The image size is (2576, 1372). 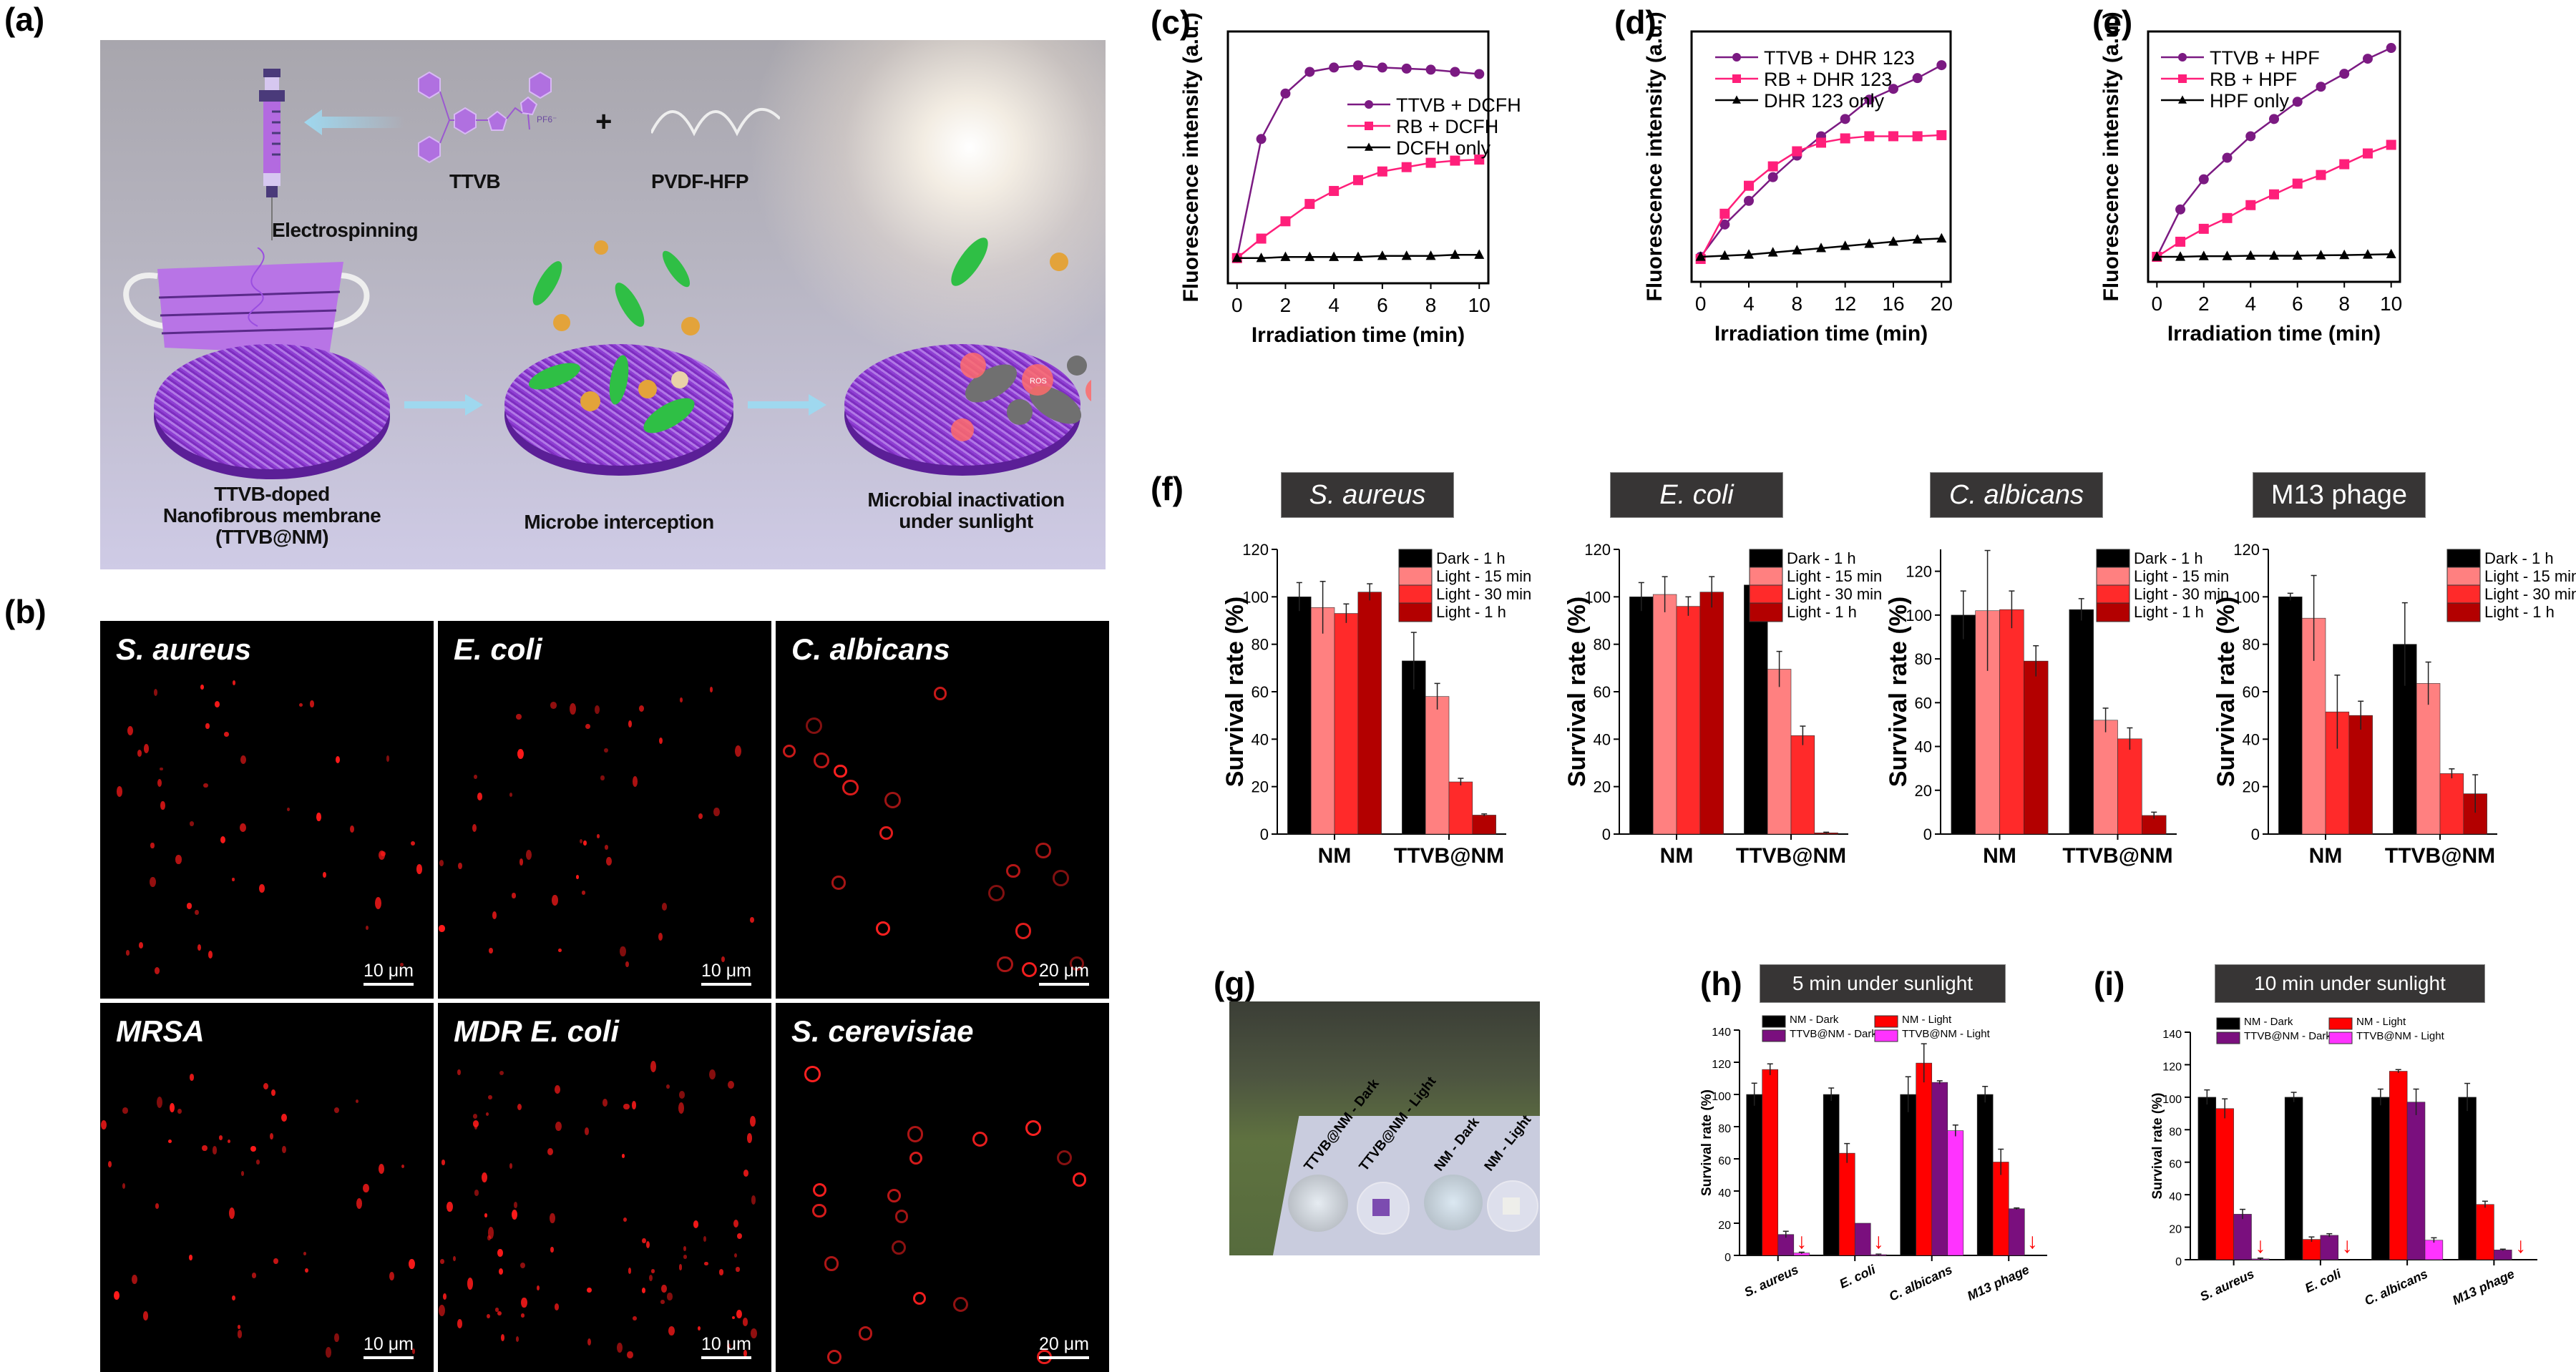 I want to click on purple-membrane, so click(x=1381, y=1208).